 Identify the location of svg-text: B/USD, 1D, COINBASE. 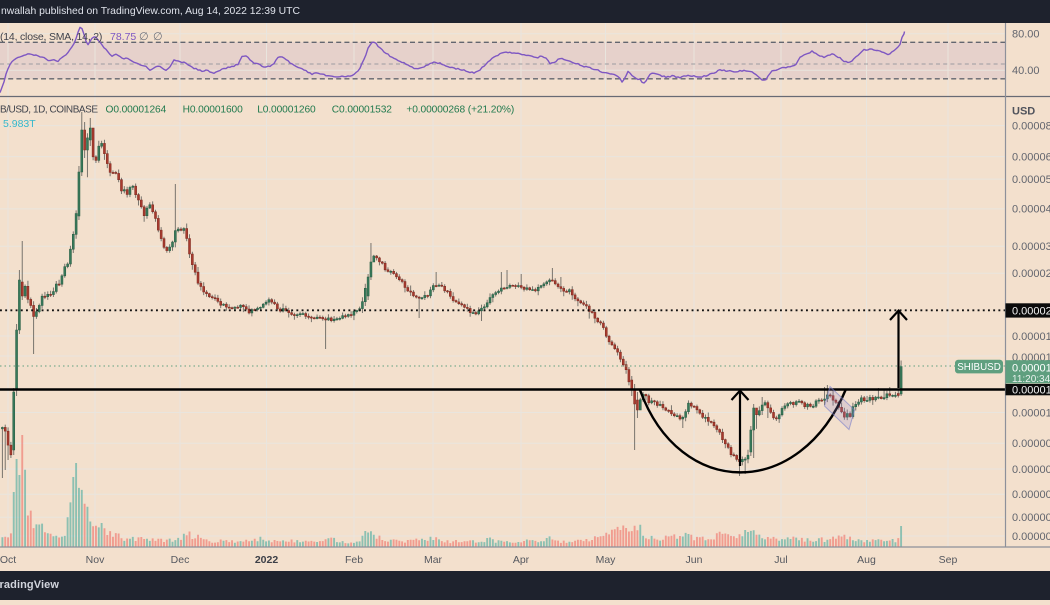
(49, 110).